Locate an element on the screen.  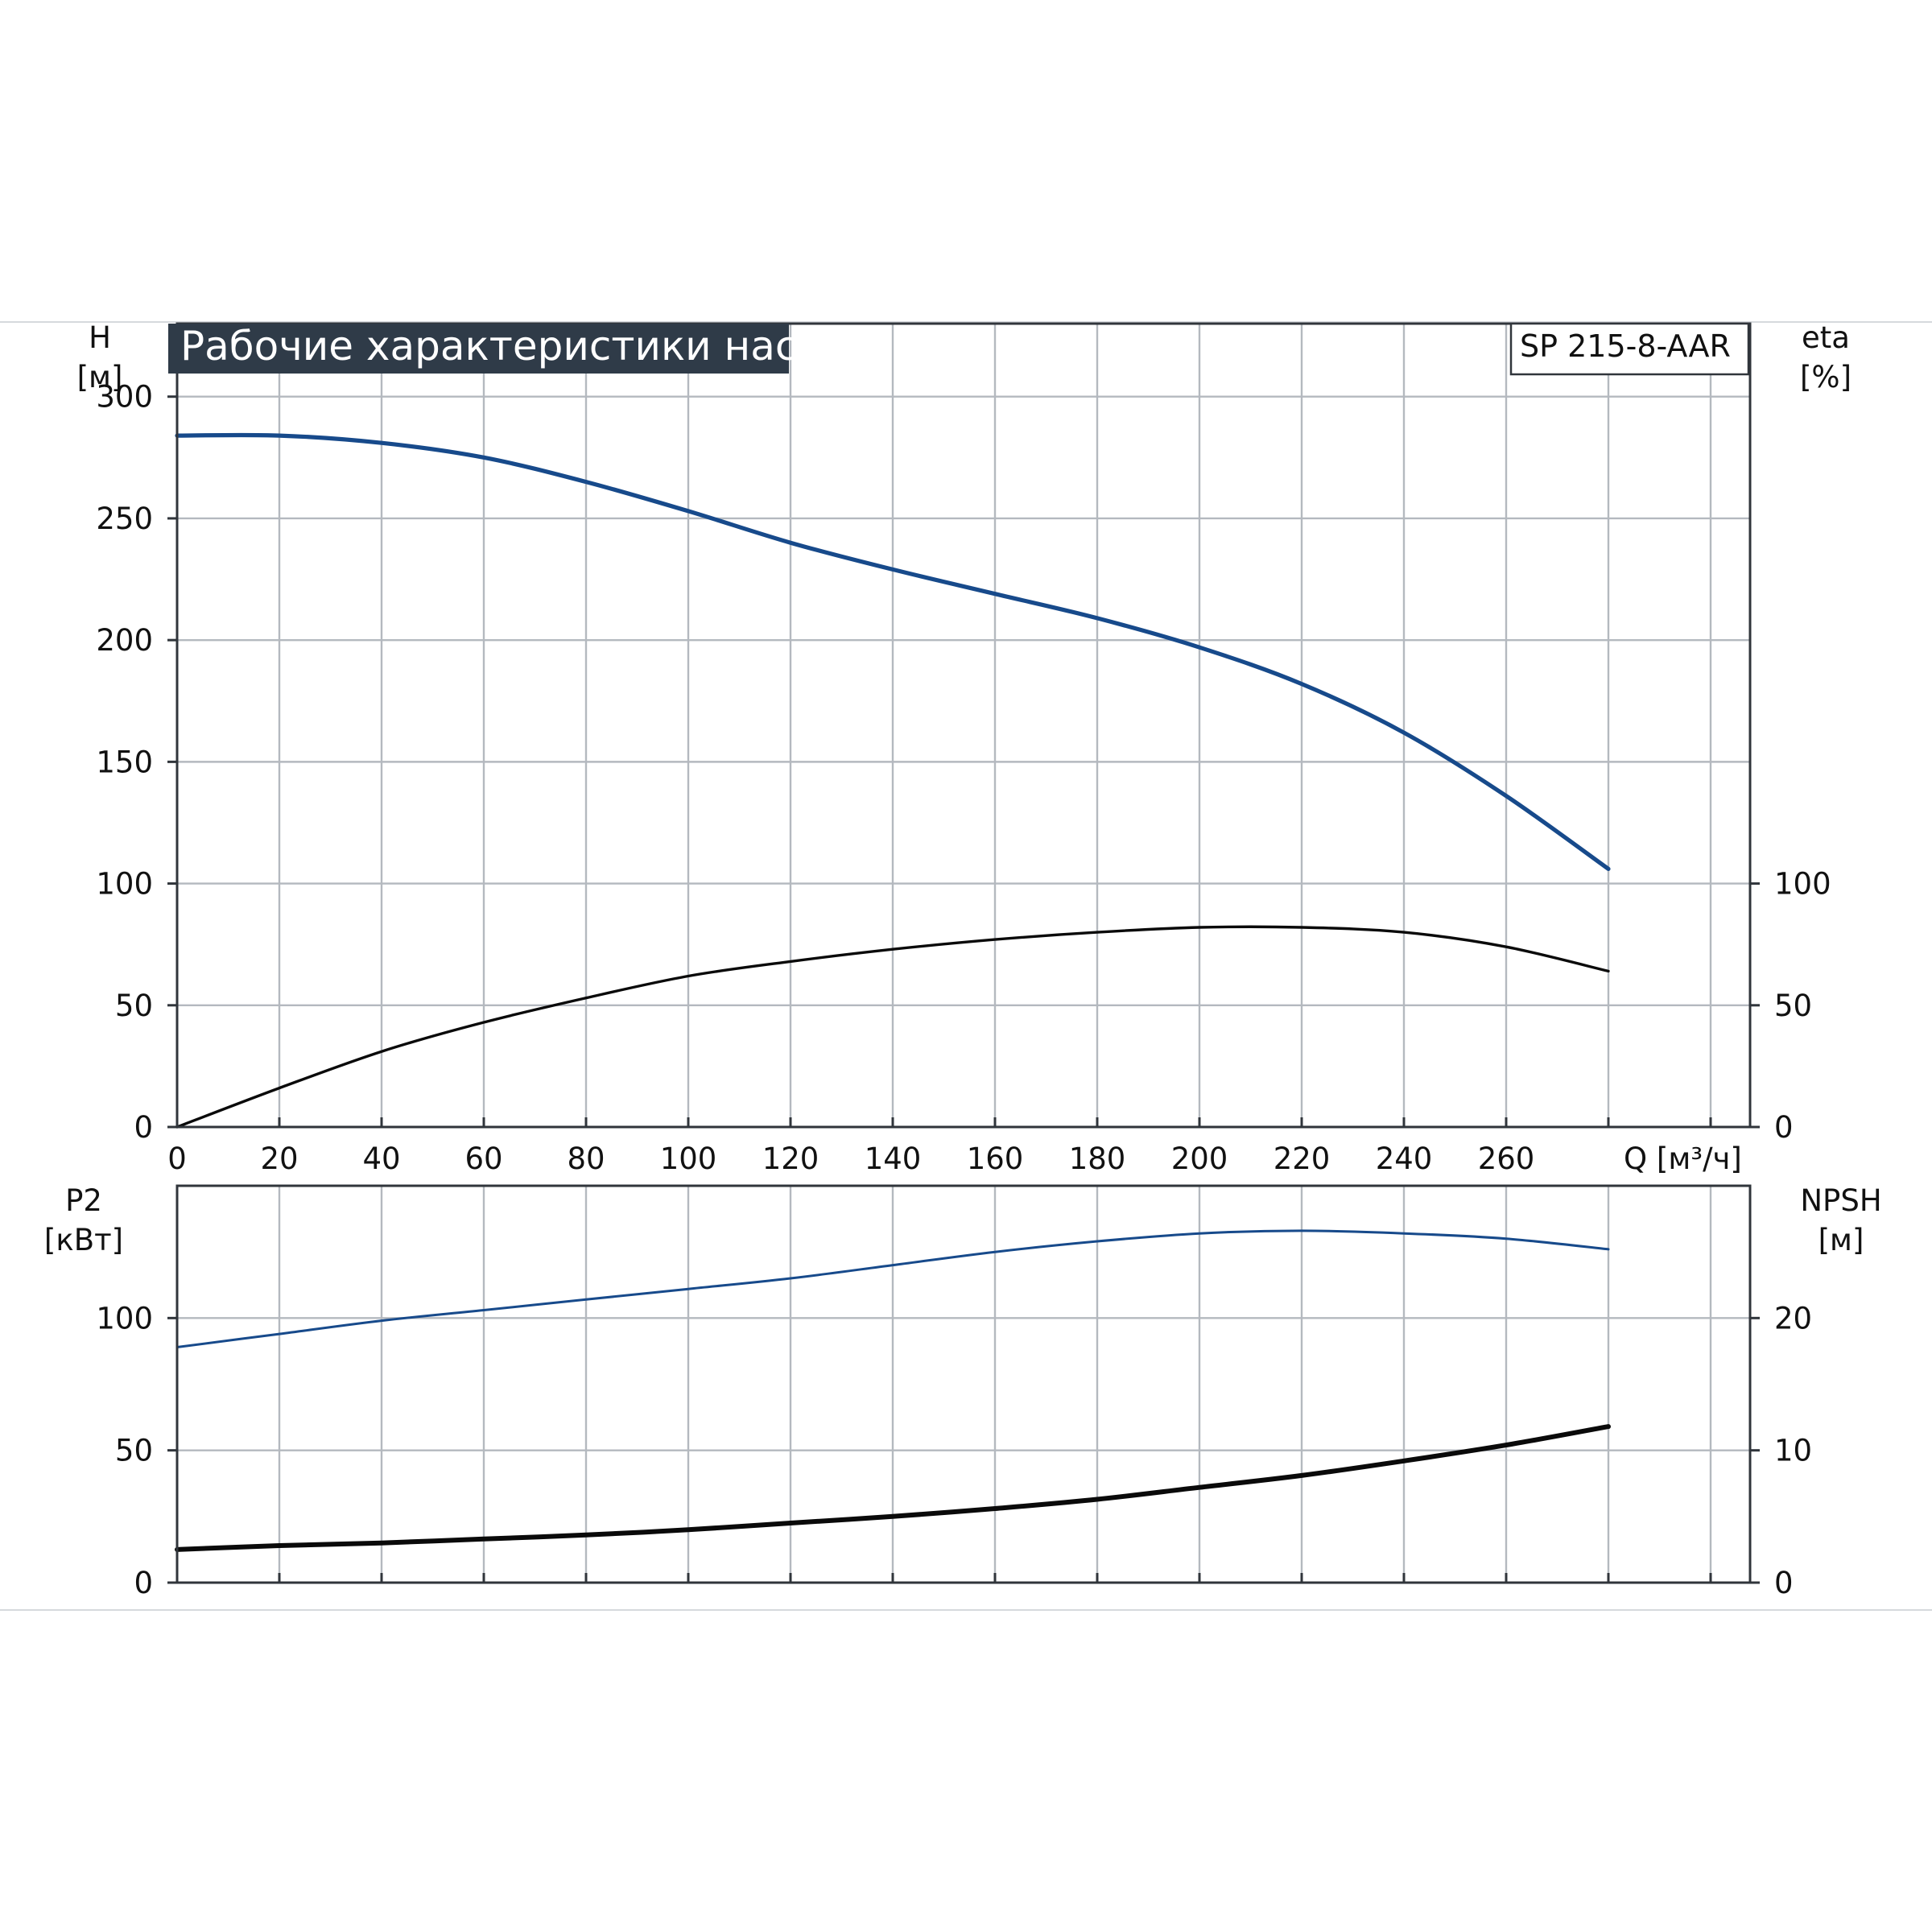
top-left-axis-unit: [м] is located at coordinates (100, 377).